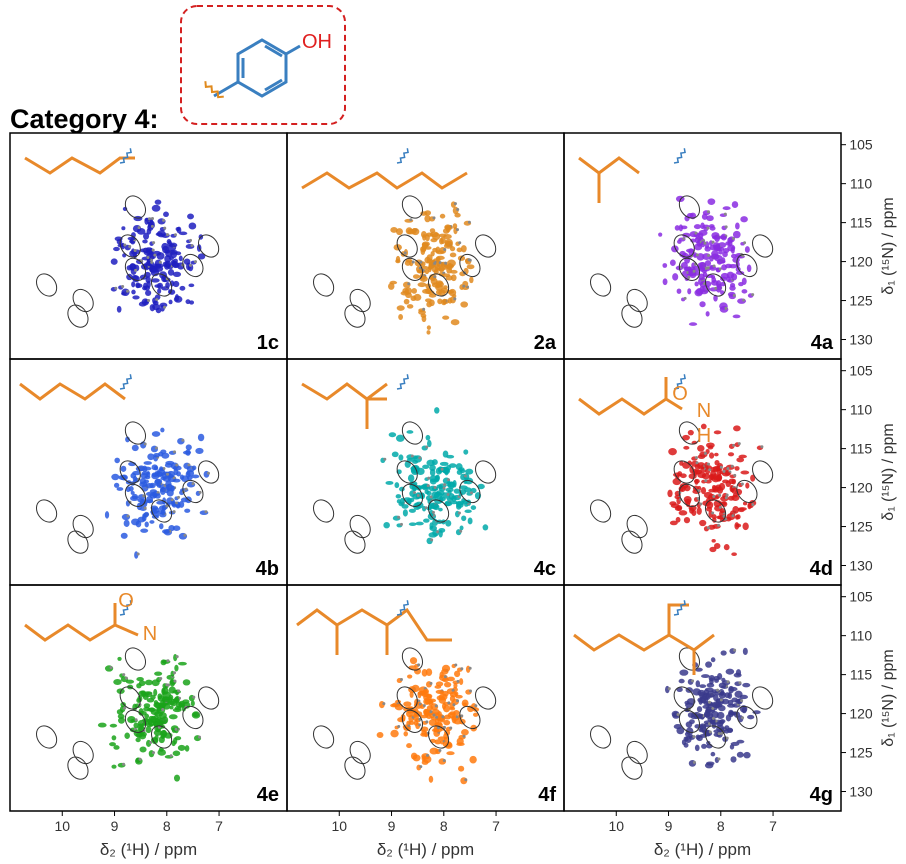 Image resolution: width=906 pixels, height=864 pixels. Describe the element at coordinates (267, 569) in the screenshot. I see `panel-label: 4b` at that location.